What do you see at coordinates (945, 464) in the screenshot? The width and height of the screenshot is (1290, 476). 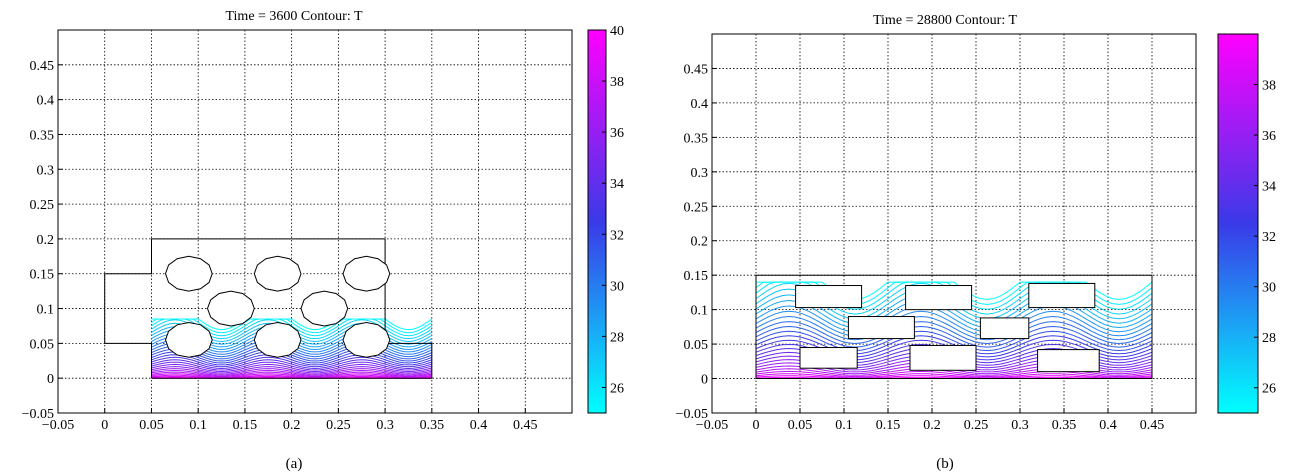 I see `panel-b-caption: (b)` at bounding box center [945, 464].